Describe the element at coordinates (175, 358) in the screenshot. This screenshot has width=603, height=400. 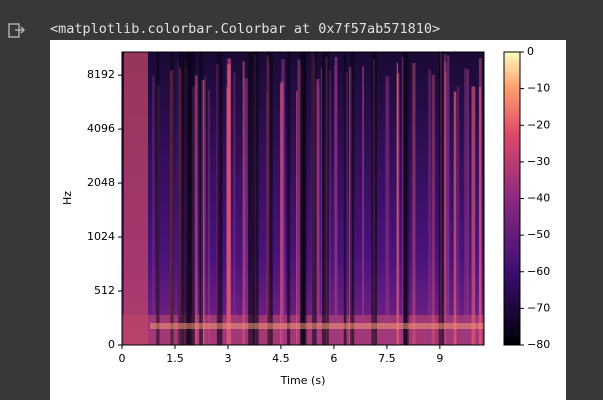
I see `x-tick-label: 1.5` at that location.